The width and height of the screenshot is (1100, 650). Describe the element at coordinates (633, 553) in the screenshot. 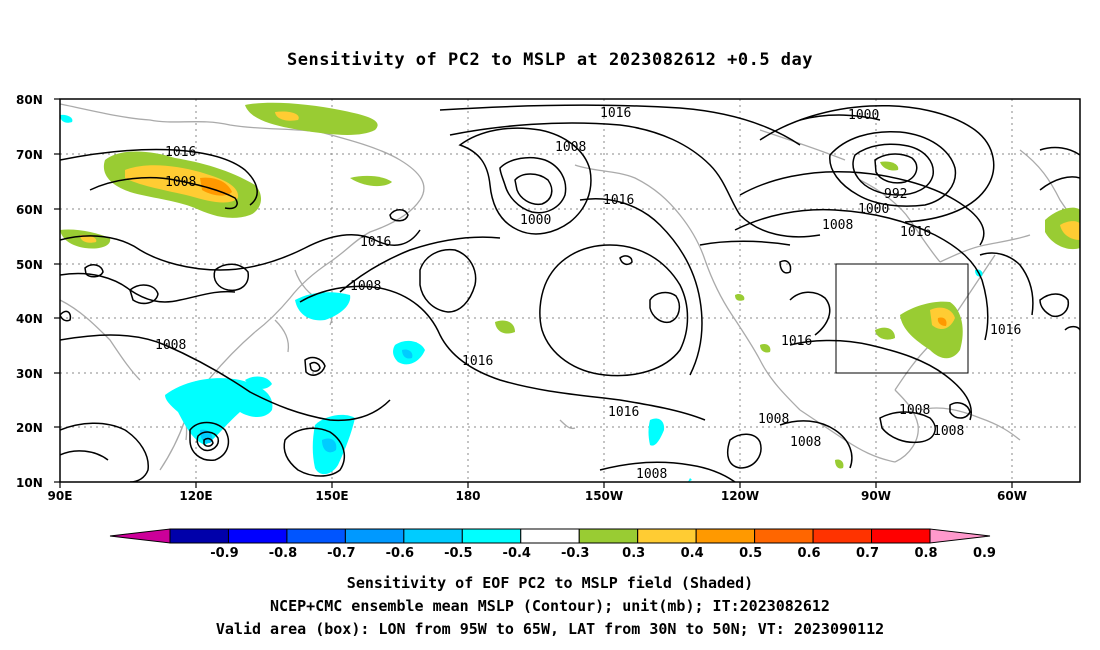

I see `colorbar-label: 0.3` at that location.